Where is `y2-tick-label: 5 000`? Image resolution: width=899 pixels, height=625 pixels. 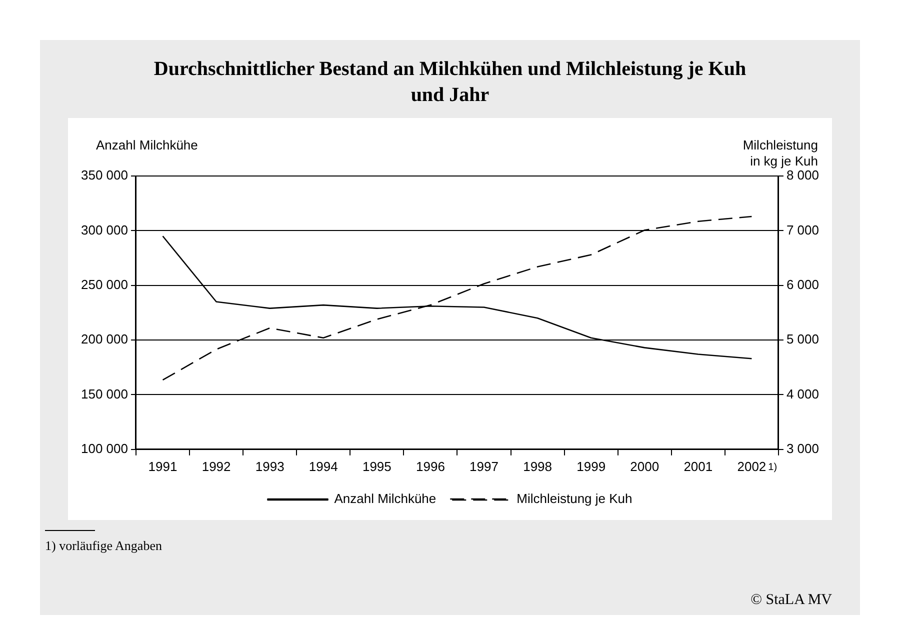 y2-tick-label: 5 000 is located at coordinates (803, 339).